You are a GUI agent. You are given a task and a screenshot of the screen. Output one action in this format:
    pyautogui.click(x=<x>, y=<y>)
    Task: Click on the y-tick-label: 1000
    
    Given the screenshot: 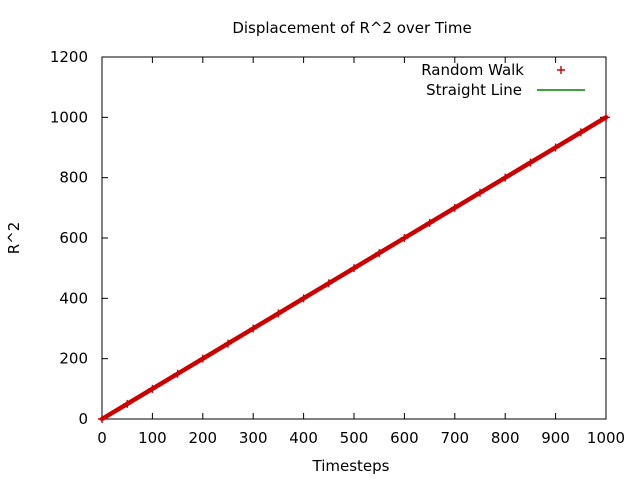 What is the action you would take?
    pyautogui.click(x=69, y=117)
    